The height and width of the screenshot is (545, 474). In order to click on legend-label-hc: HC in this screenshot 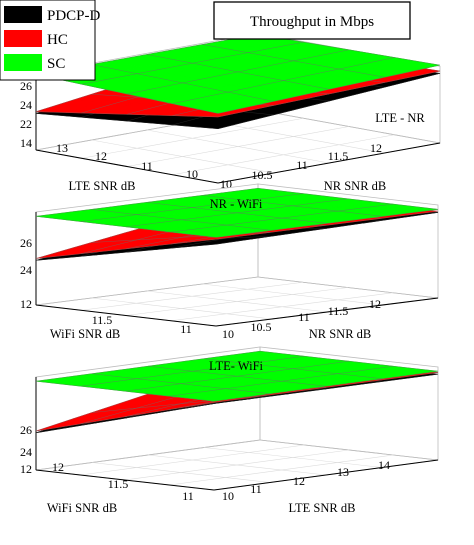, I will do `click(57, 40)`.